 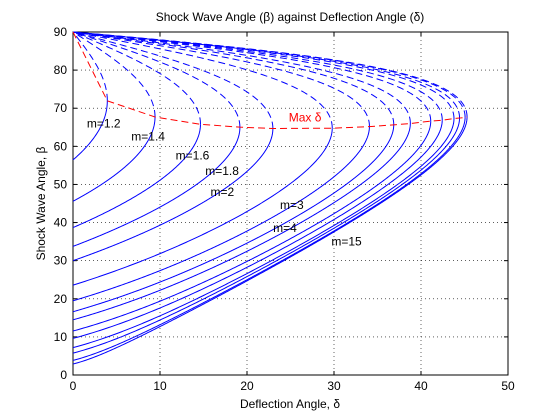 What do you see at coordinates (305, 118) in the screenshot?
I see `max-deflection-label: Max δ` at bounding box center [305, 118].